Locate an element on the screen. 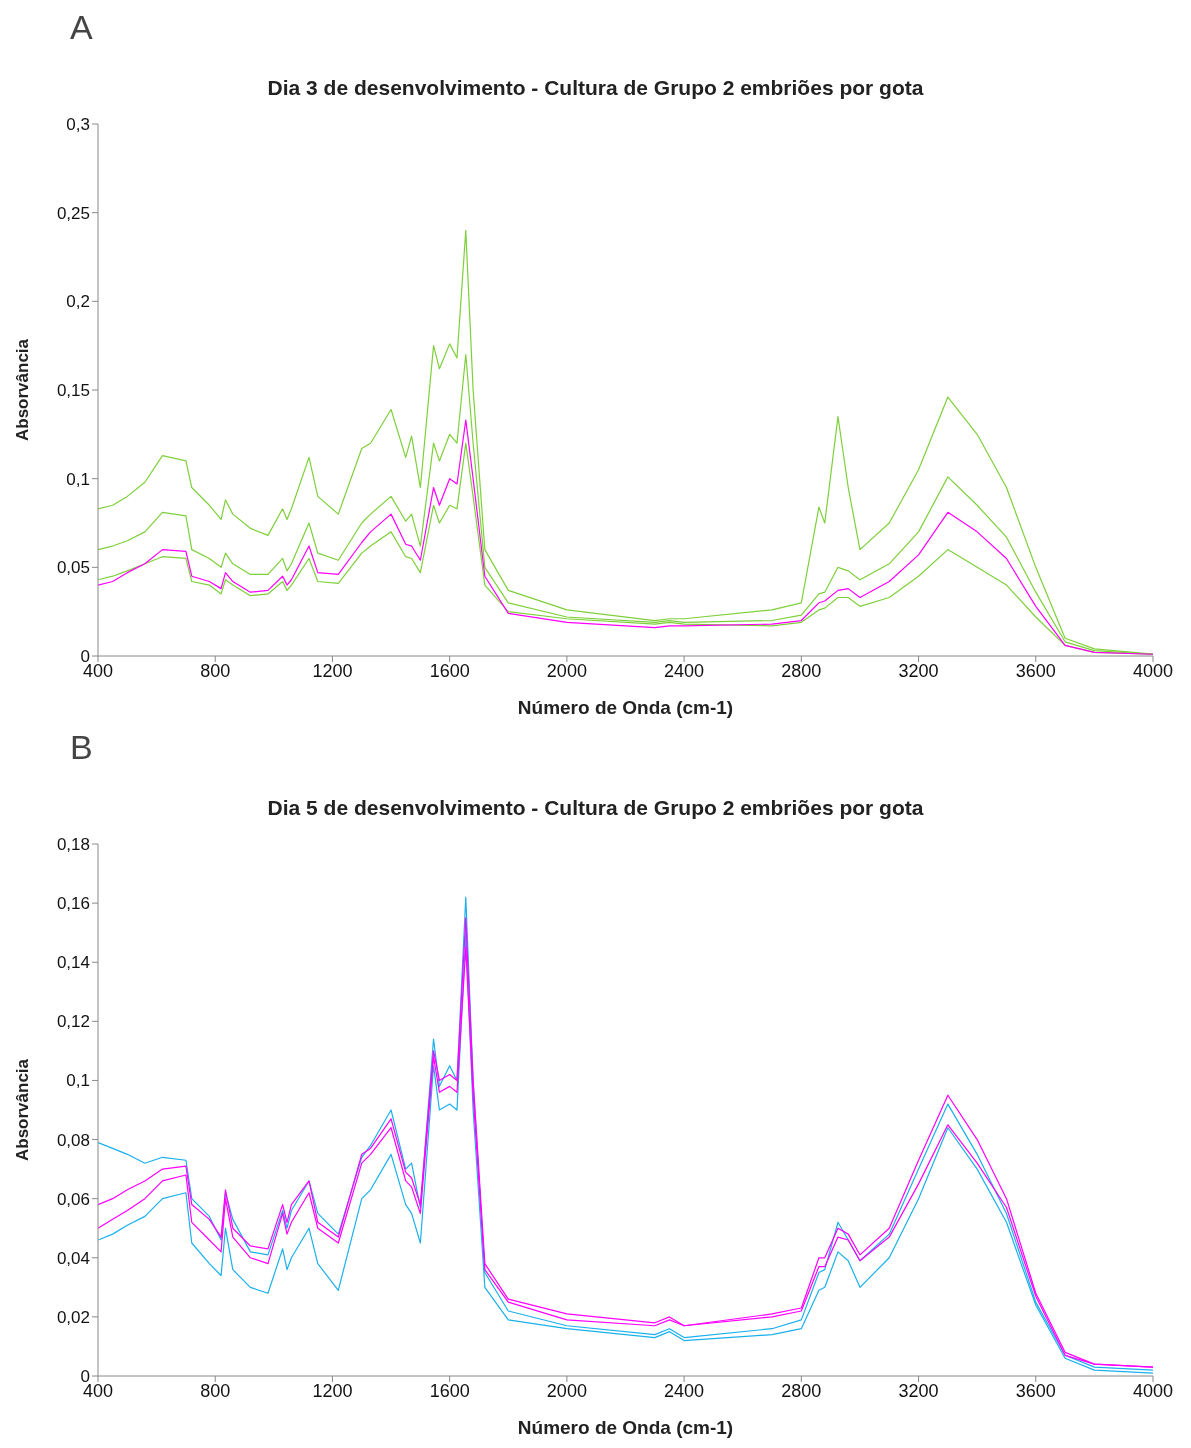 The height and width of the screenshot is (1448, 1191). y-tick-label: 0,18 is located at coordinates (73, 845).